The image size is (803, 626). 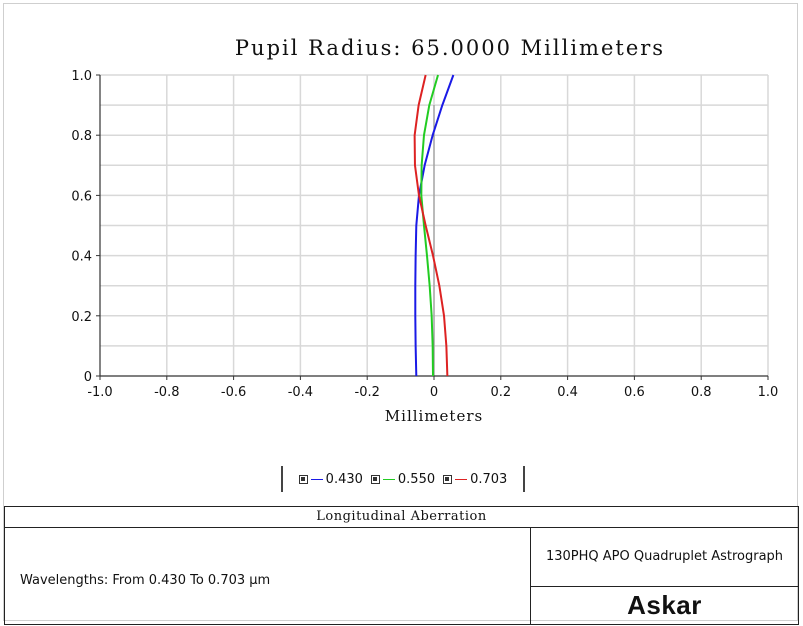 What do you see at coordinates (489, 479) in the screenshot?
I see `legend-label: 0.703` at bounding box center [489, 479].